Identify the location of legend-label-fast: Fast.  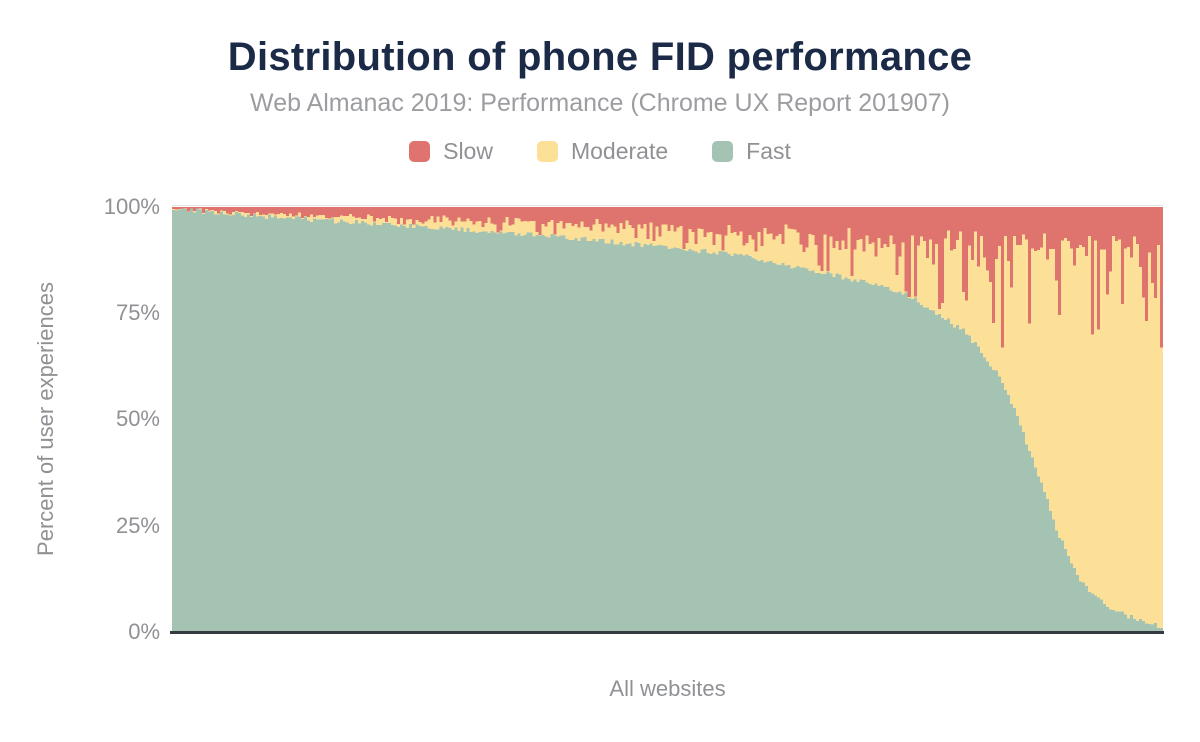
(768, 151).